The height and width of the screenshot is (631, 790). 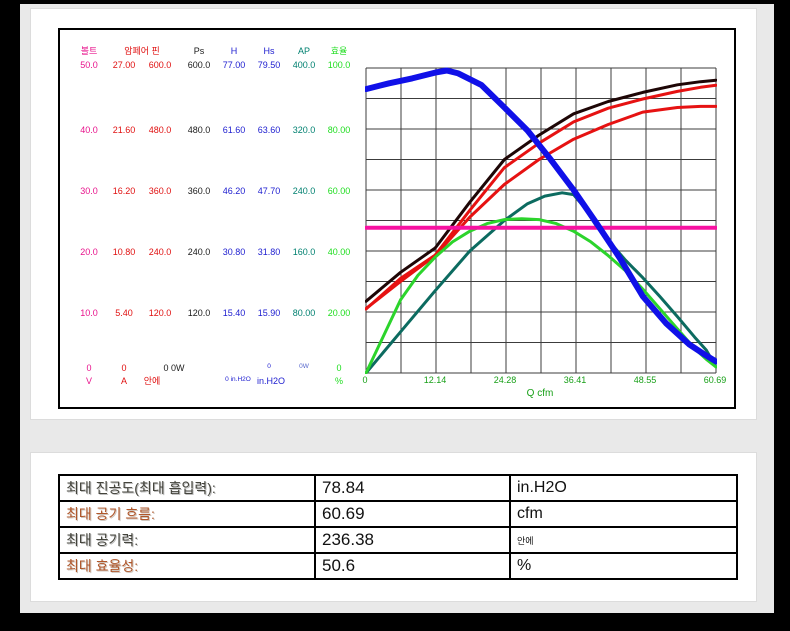 I want to click on axis-value-4-0: 77.00, so click(x=234, y=65).